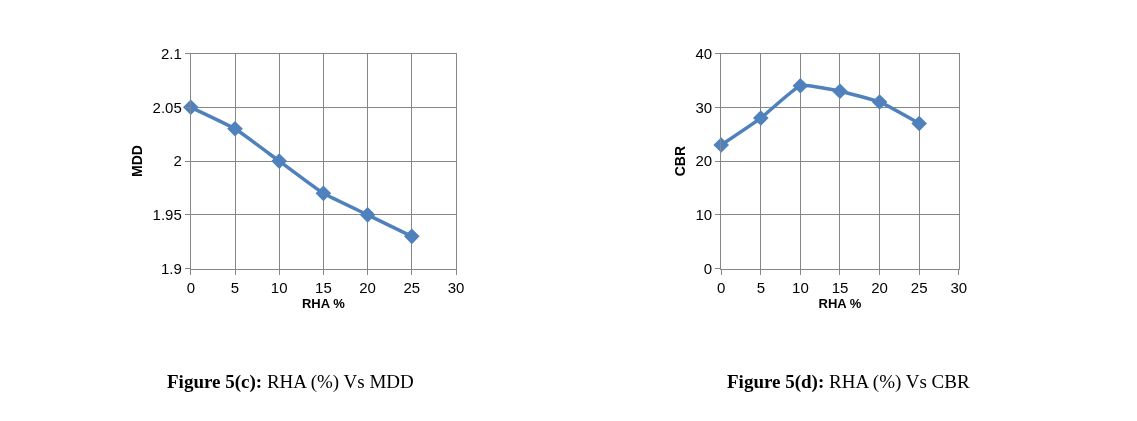 The height and width of the screenshot is (421, 1137). What do you see at coordinates (171, 53) in the screenshot?
I see `y-tick-label: 2.1` at bounding box center [171, 53].